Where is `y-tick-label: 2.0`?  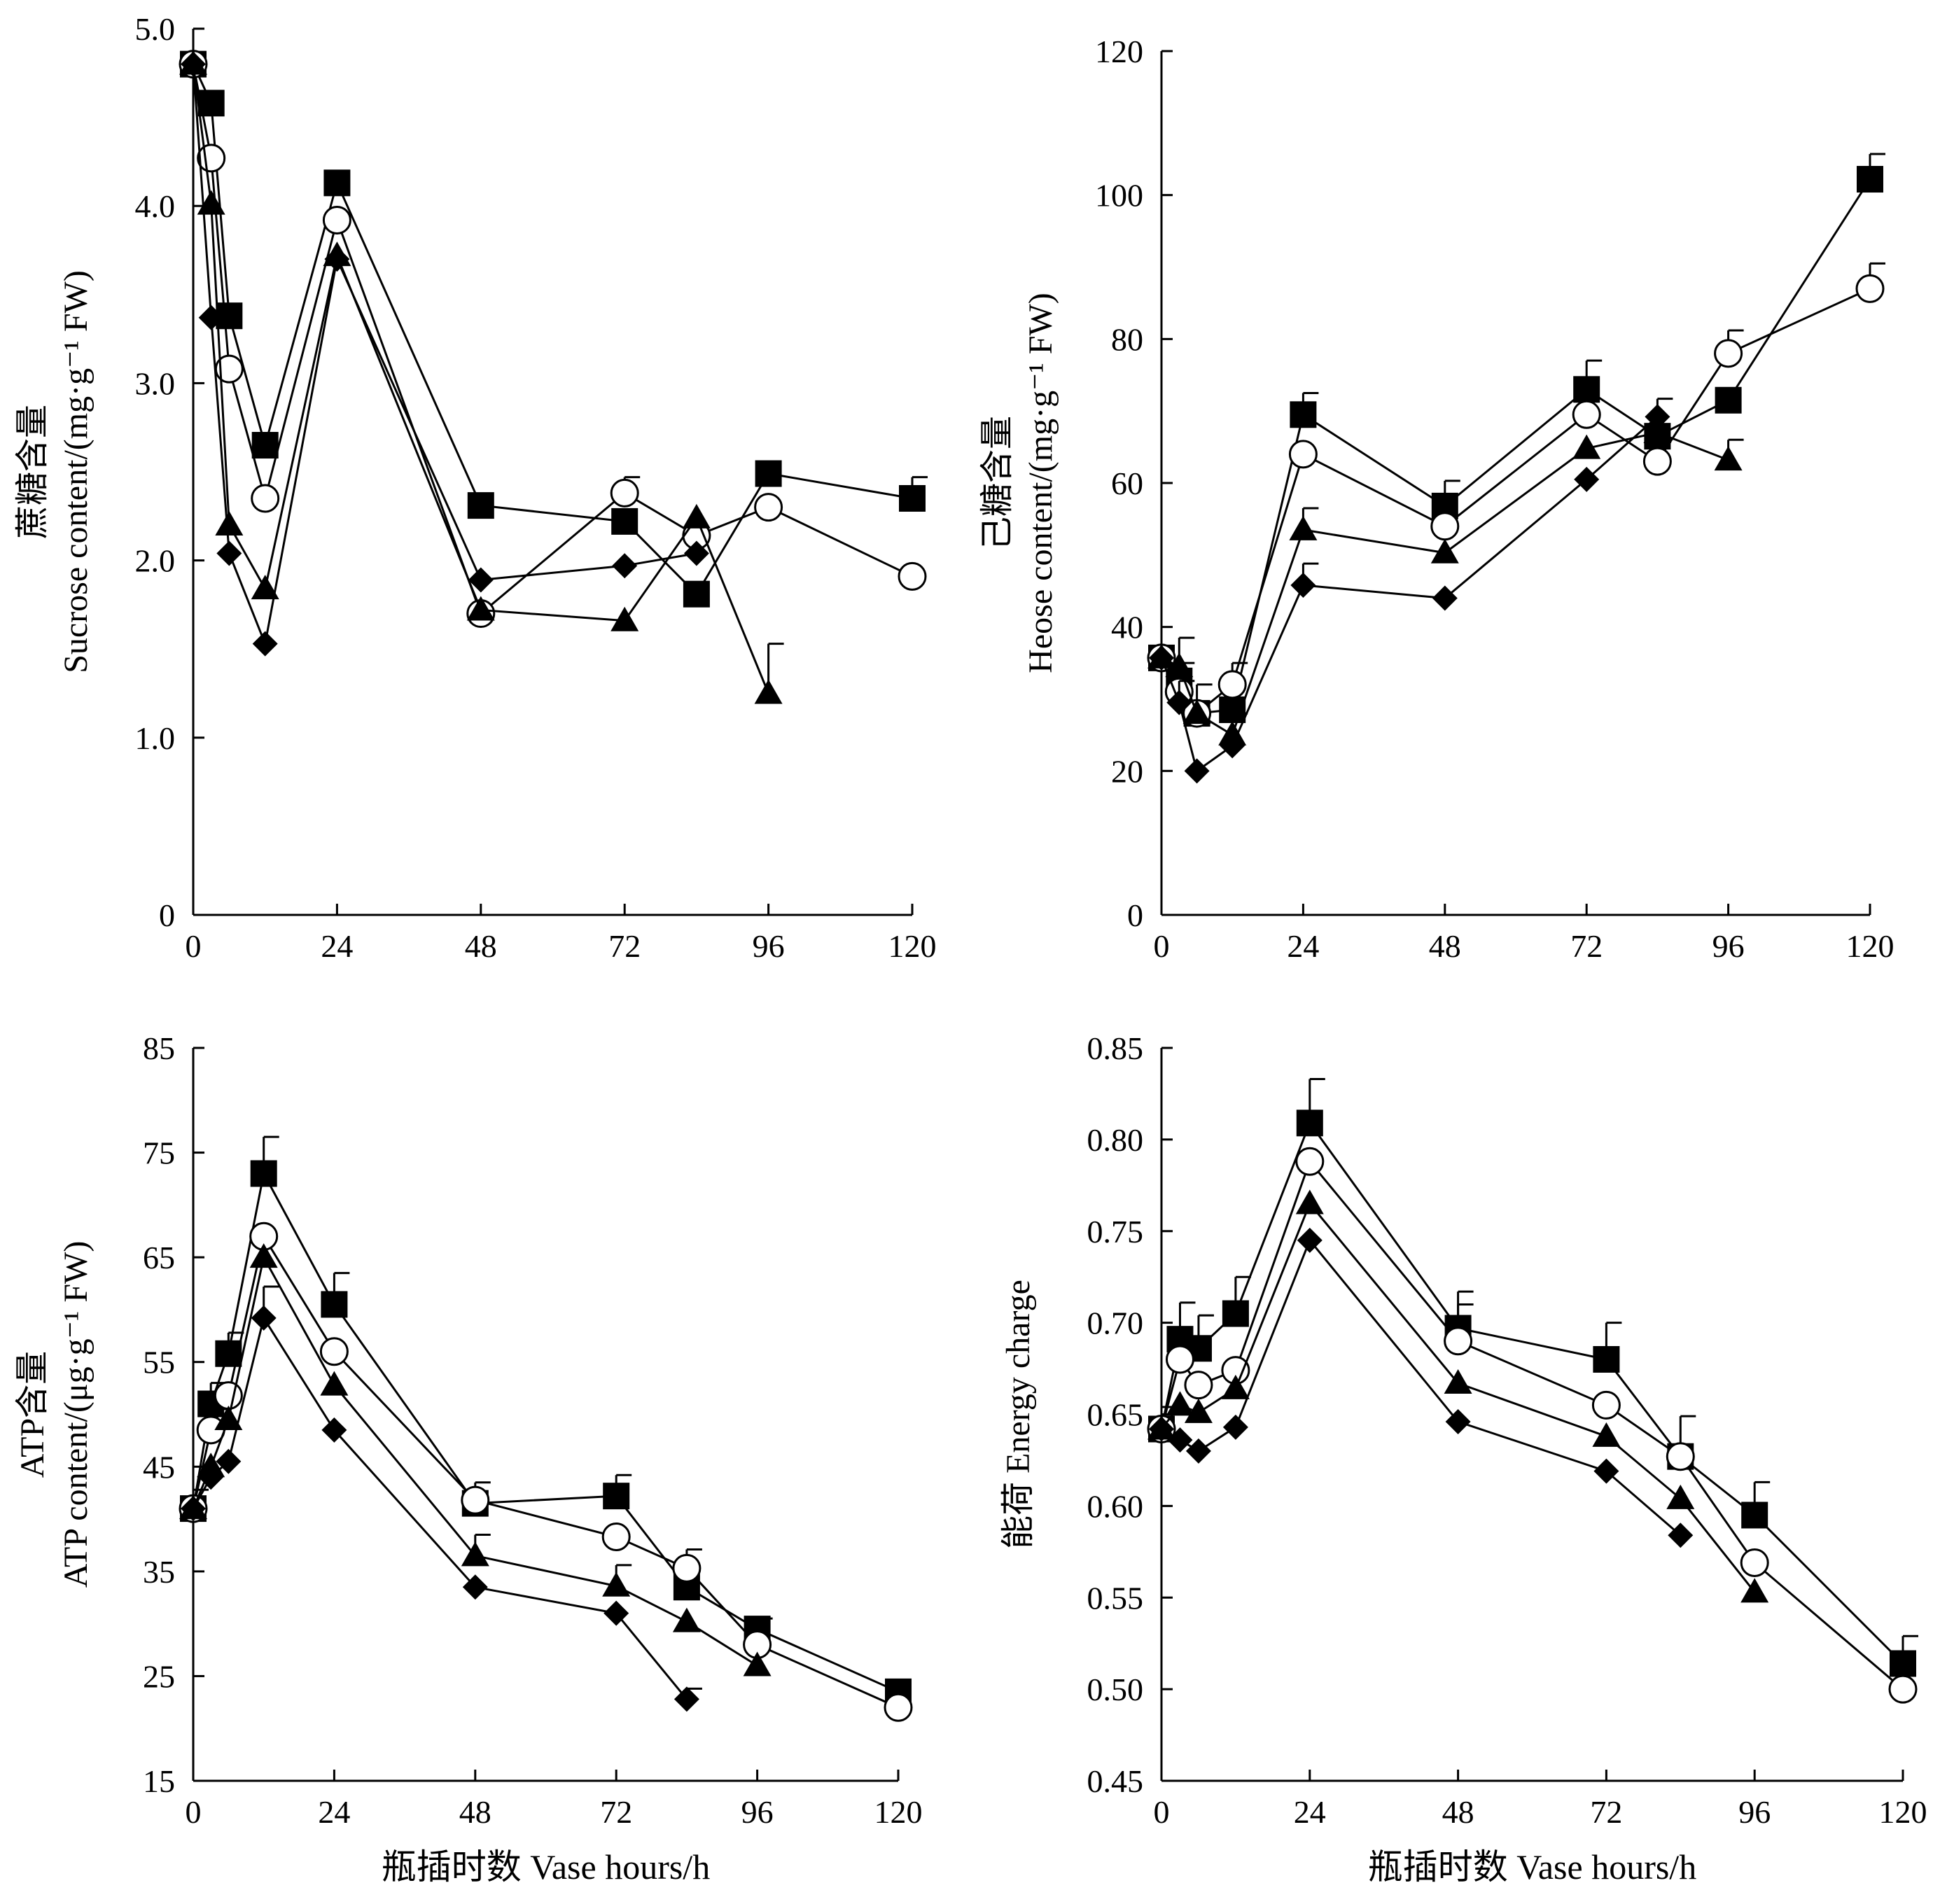
y-tick-label: 2.0 is located at coordinates (155, 561).